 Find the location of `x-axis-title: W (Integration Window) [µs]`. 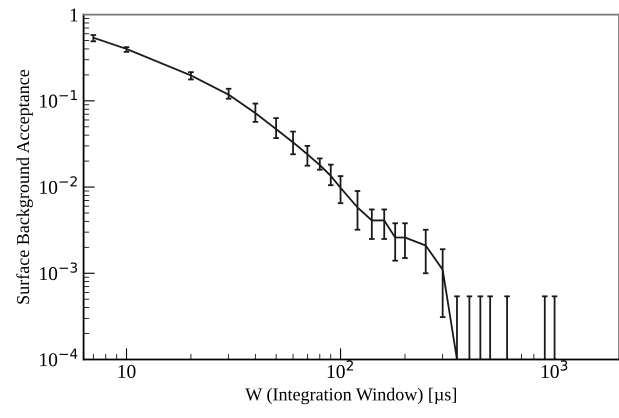

x-axis-title: W (Integration Window) [µs] is located at coordinates (350, 396).